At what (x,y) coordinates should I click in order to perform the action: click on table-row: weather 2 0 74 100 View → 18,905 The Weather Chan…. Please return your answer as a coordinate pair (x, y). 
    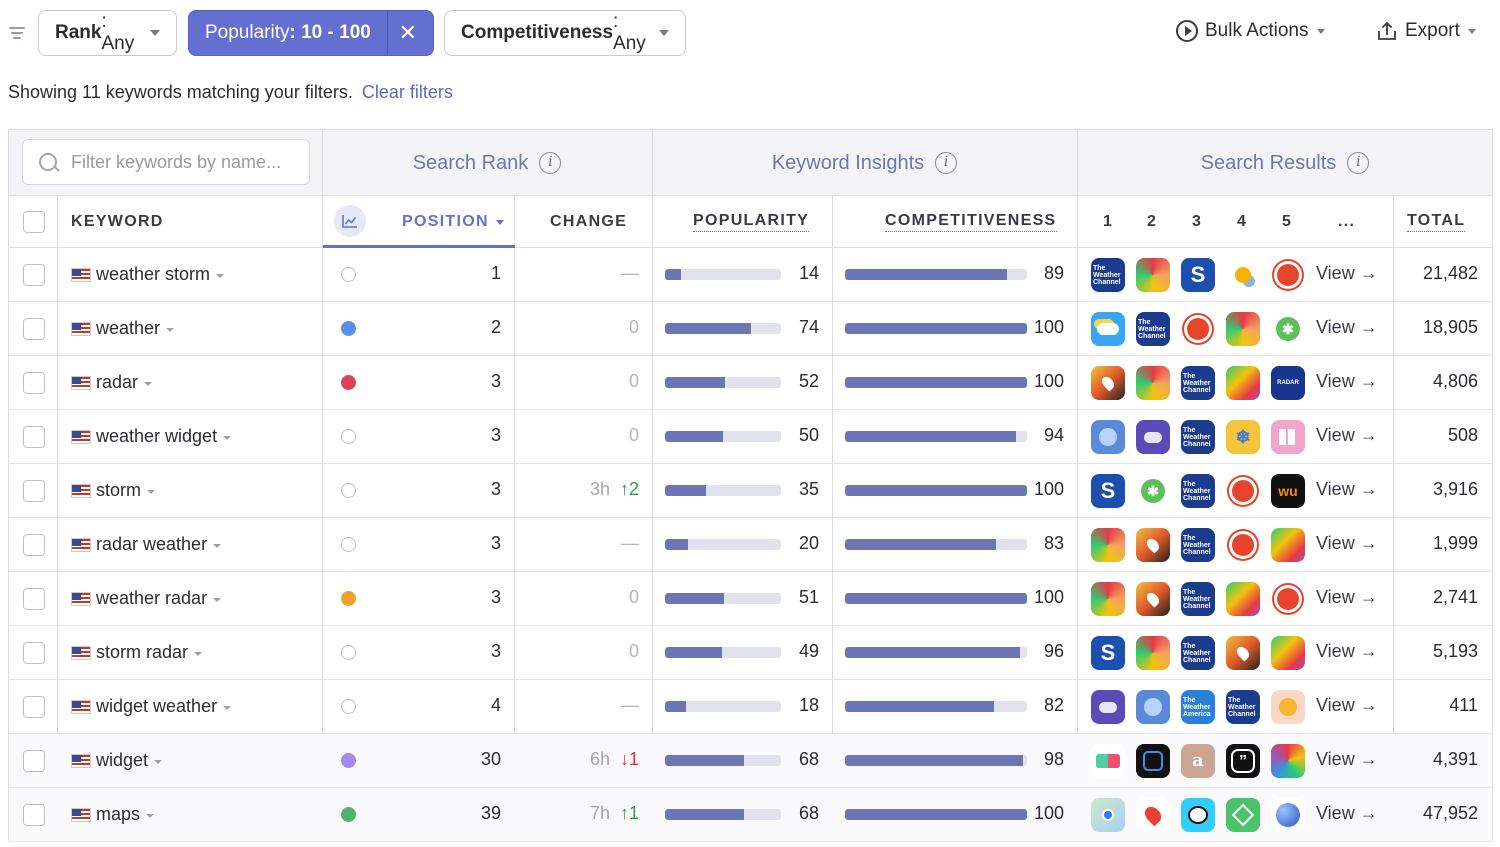
    Looking at the image, I should click on (750, 329).